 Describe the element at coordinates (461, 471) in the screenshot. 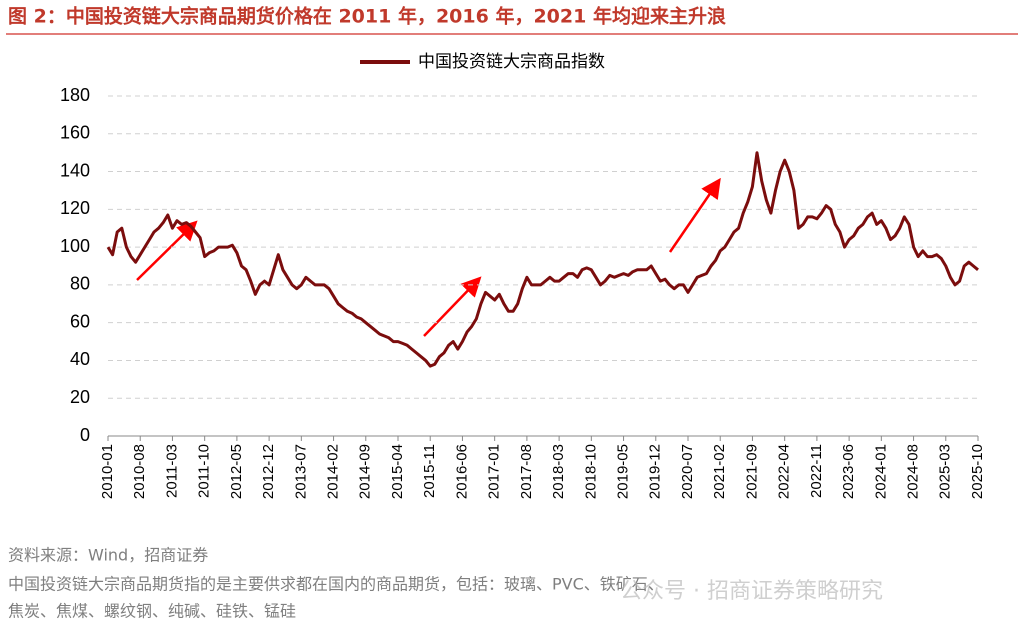

I see `x-tick-label: 2016-06` at that location.